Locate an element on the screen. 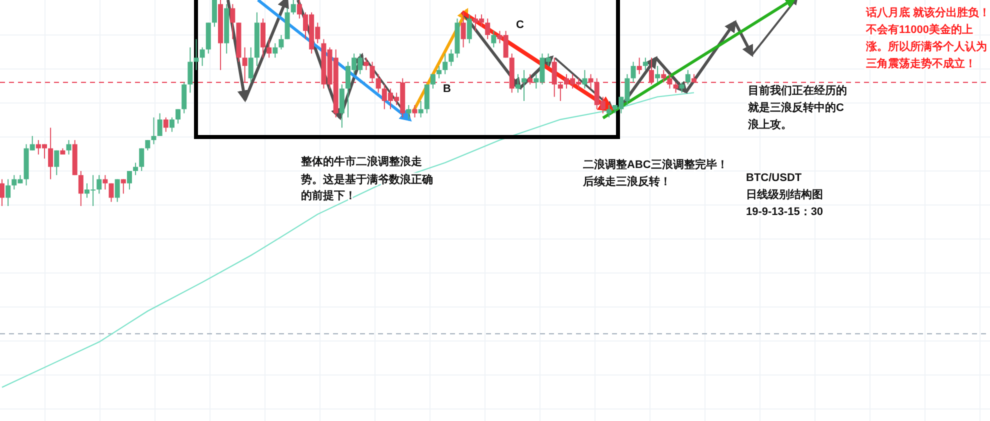  annotation: 19-9-13-15：30 is located at coordinates (785, 212).